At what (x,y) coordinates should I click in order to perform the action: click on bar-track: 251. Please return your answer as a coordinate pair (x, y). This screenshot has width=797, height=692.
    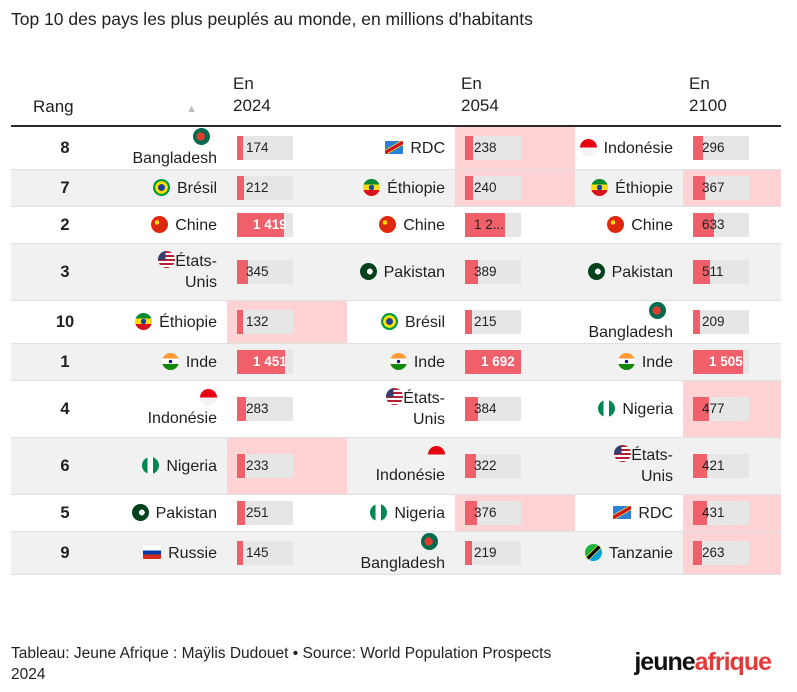
    Looking at the image, I should click on (265, 513).